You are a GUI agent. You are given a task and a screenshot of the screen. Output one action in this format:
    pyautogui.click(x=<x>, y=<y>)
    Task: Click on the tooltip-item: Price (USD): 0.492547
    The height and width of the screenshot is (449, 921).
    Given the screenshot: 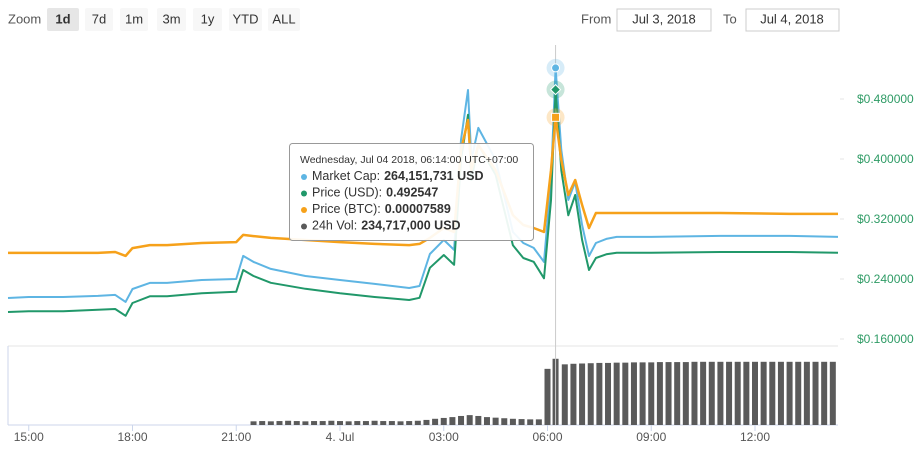 What is the action you would take?
    pyautogui.click(x=375, y=193)
    